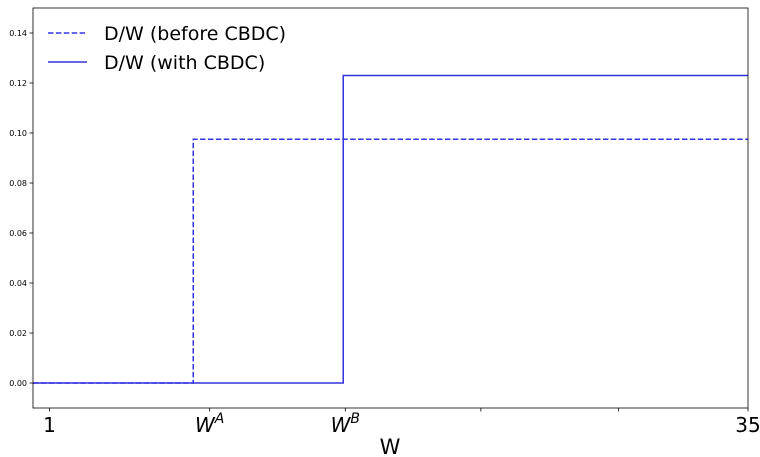  I want to click on x-tick-label: WA, so click(209, 424).